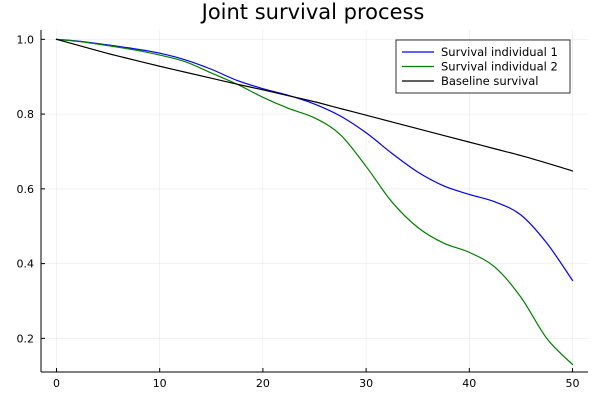 This screenshot has height=400, width=600. Describe the element at coordinates (499, 67) in the screenshot. I see `legend-label: Survival individual 2` at that location.